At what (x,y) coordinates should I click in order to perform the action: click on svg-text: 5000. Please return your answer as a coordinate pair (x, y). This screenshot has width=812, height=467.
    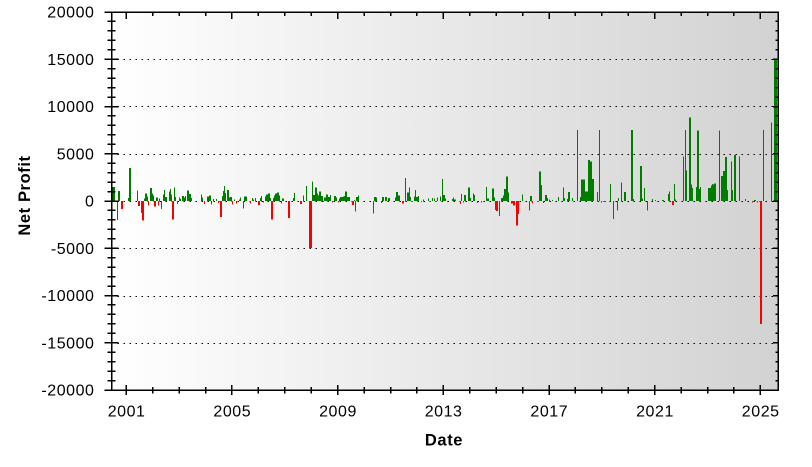
    Looking at the image, I should click on (76, 154).